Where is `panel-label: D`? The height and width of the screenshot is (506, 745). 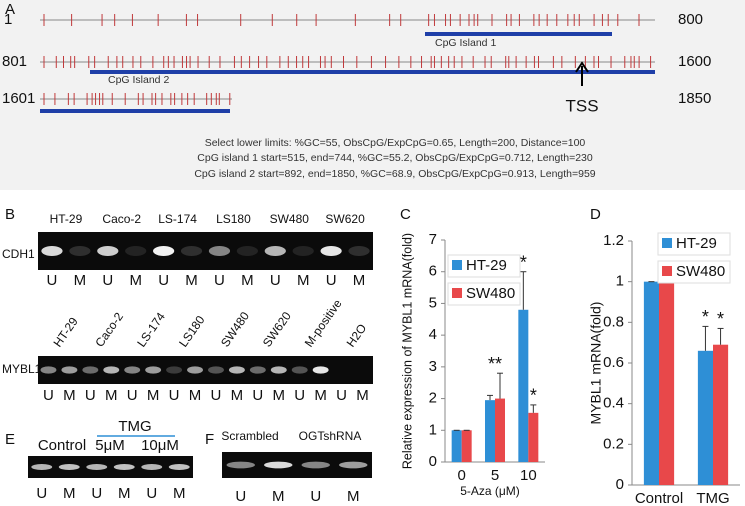
panel-label: D is located at coordinates (595, 214).